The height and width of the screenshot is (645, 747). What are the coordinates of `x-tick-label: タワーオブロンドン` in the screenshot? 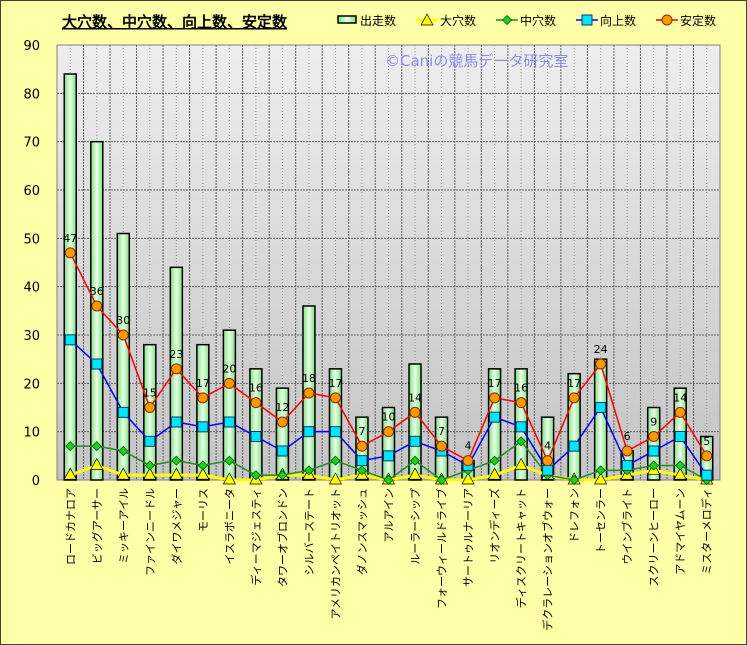 It's located at (282, 537).